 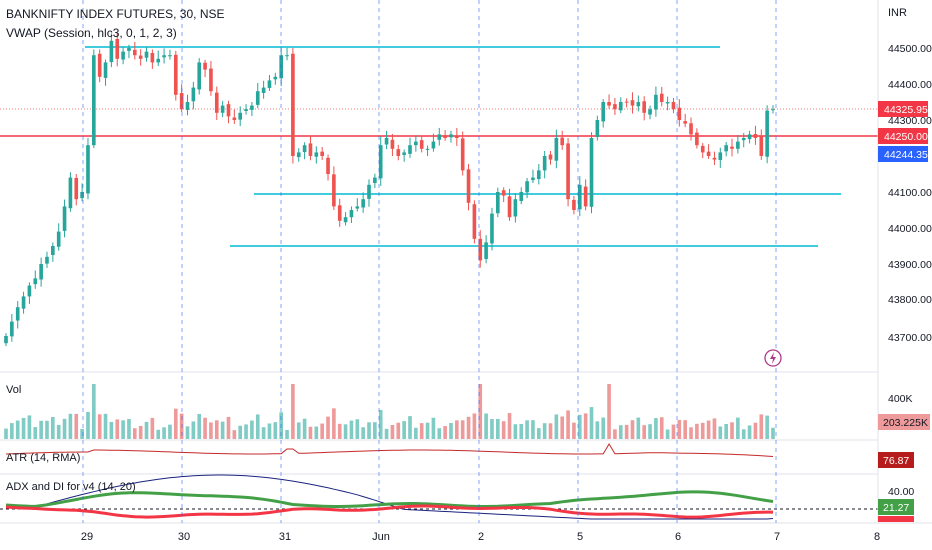 I want to click on adx-plus-badge: 21.27, so click(x=896, y=507).